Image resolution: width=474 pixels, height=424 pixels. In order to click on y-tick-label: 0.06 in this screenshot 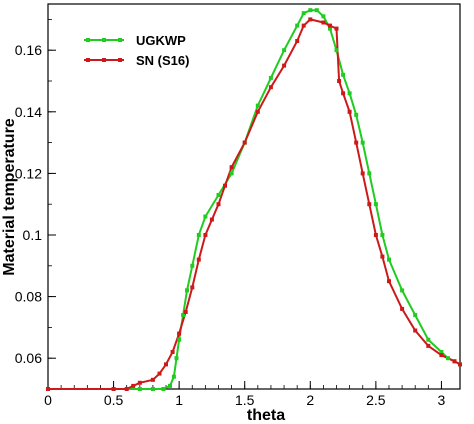, I will do `click(28, 358)`.